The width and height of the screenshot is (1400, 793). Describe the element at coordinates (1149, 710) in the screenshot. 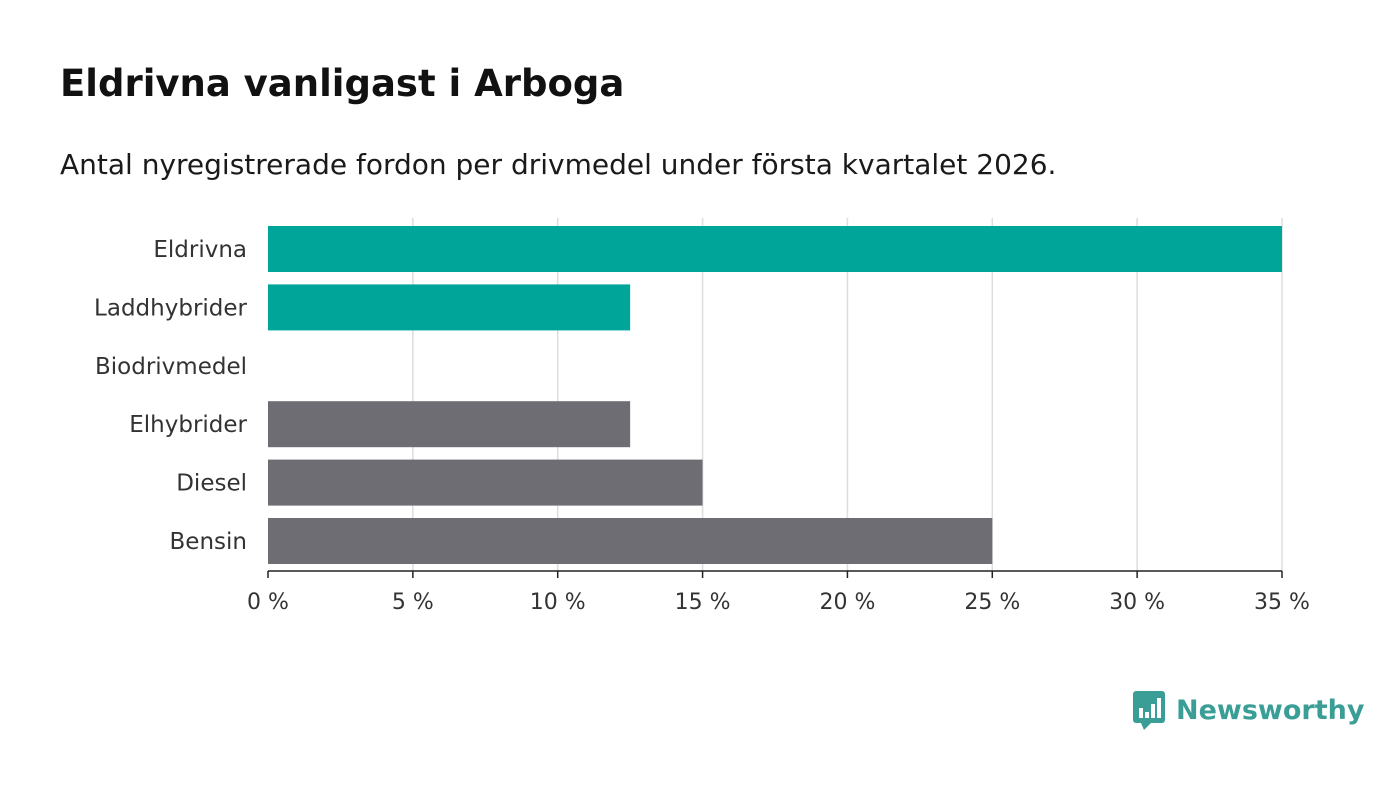

I see `bar-chart-speech-bubble-icon` at that location.